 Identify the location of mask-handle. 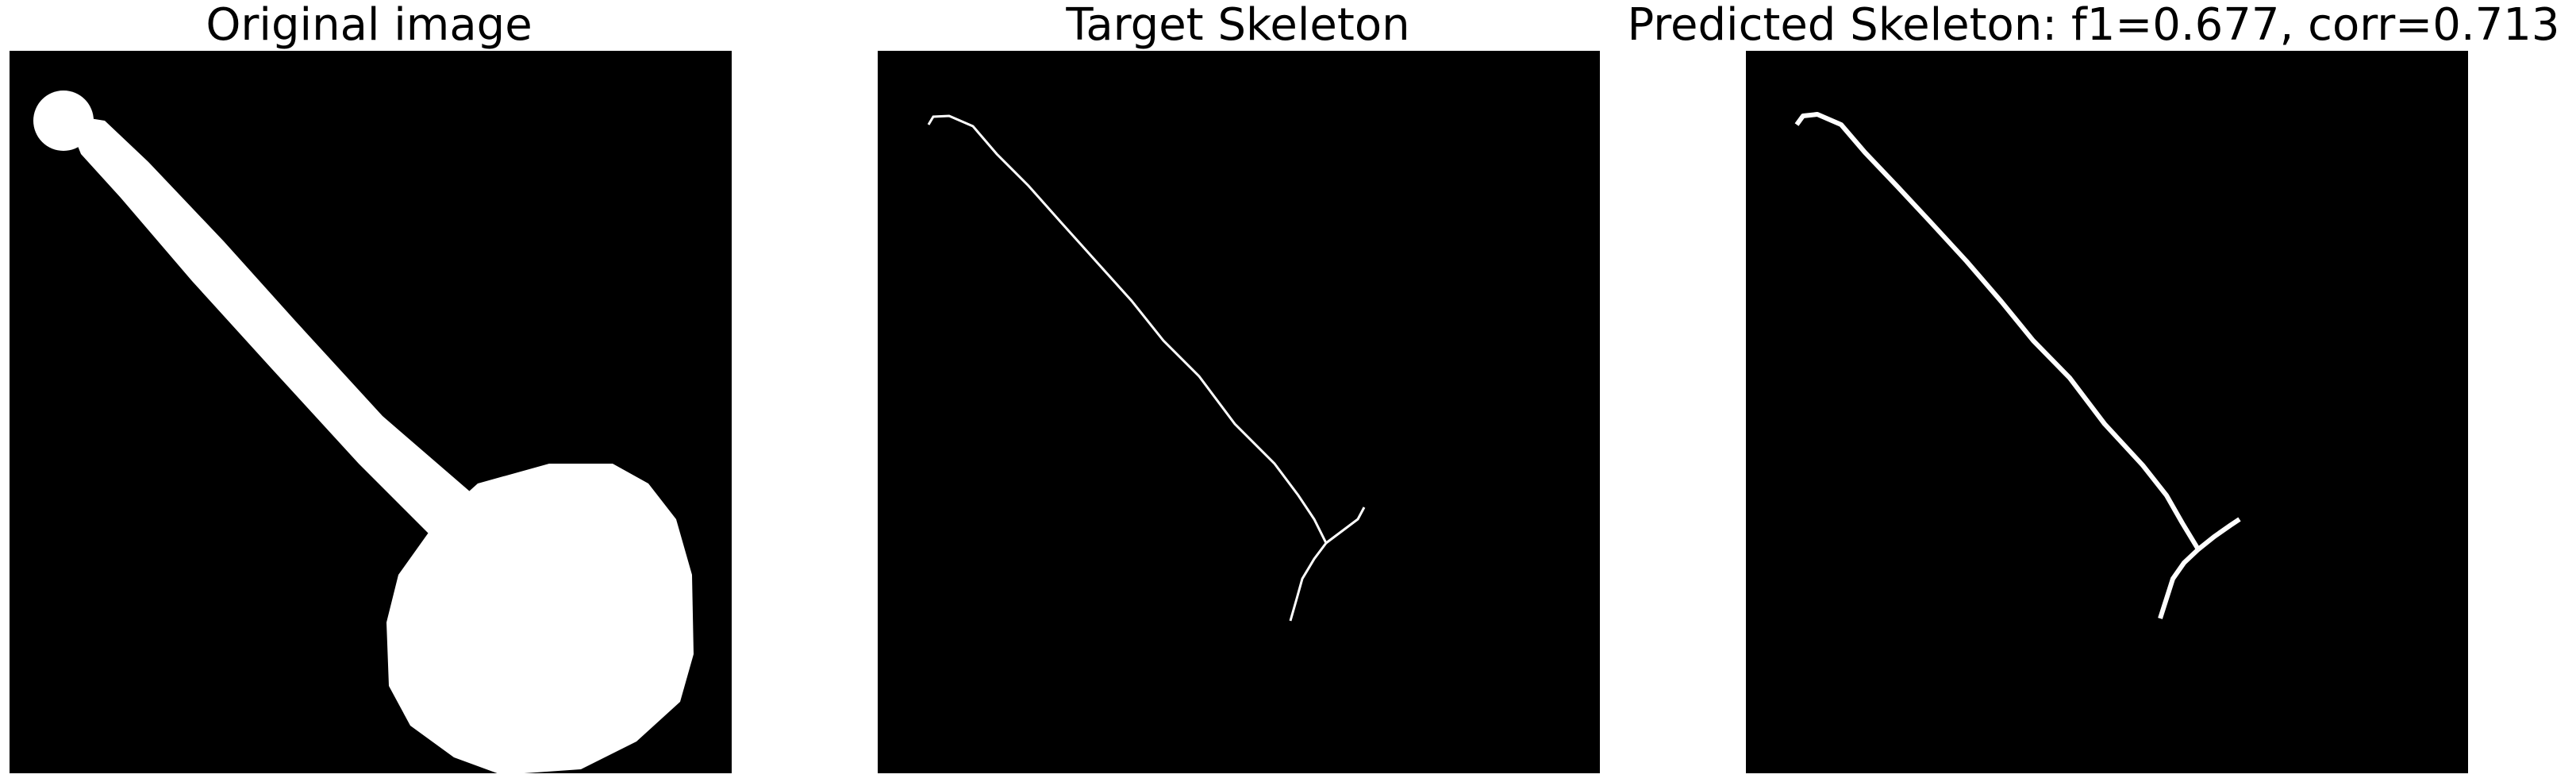
(267, 328).